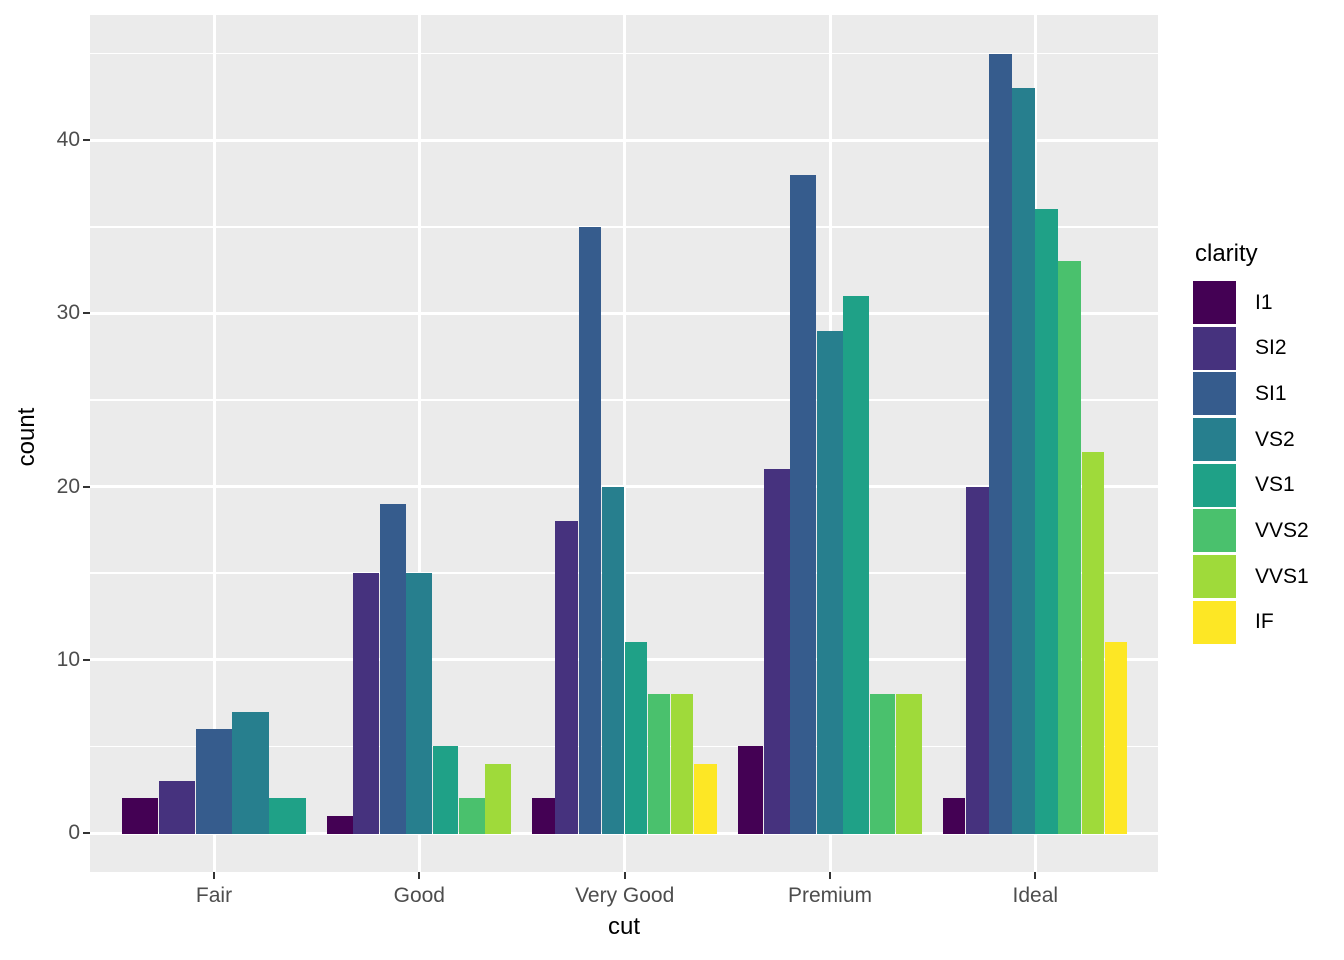 The image size is (1344, 960). I want to click on x-tick-label: Ideal, so click(1035, 895).